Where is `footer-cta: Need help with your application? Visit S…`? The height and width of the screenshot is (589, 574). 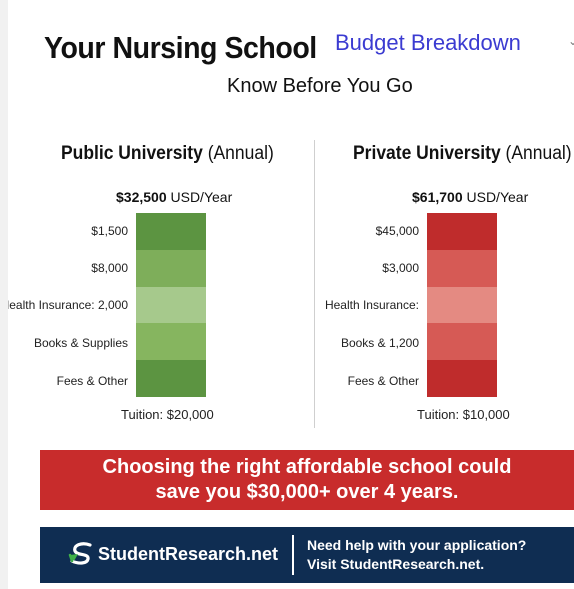
footer-cta: Need help with your application? Visit S… is located at coordinates (416, 555).